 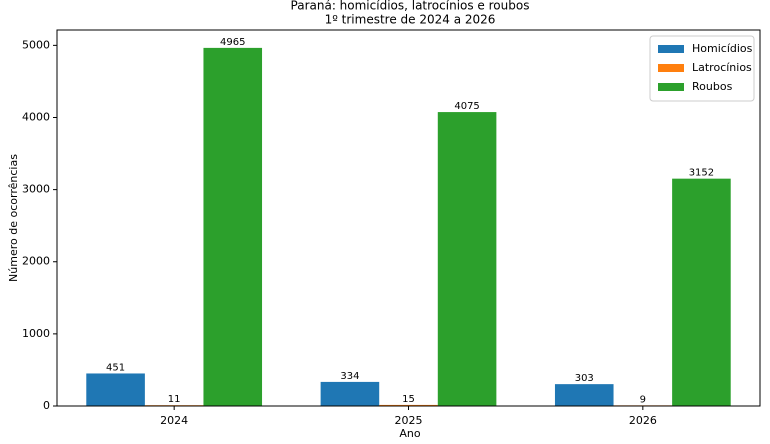 What do you see at coordinates (349, 376) in the screenshot?
I see `data-label: 334` at bounding box center [349, 376].